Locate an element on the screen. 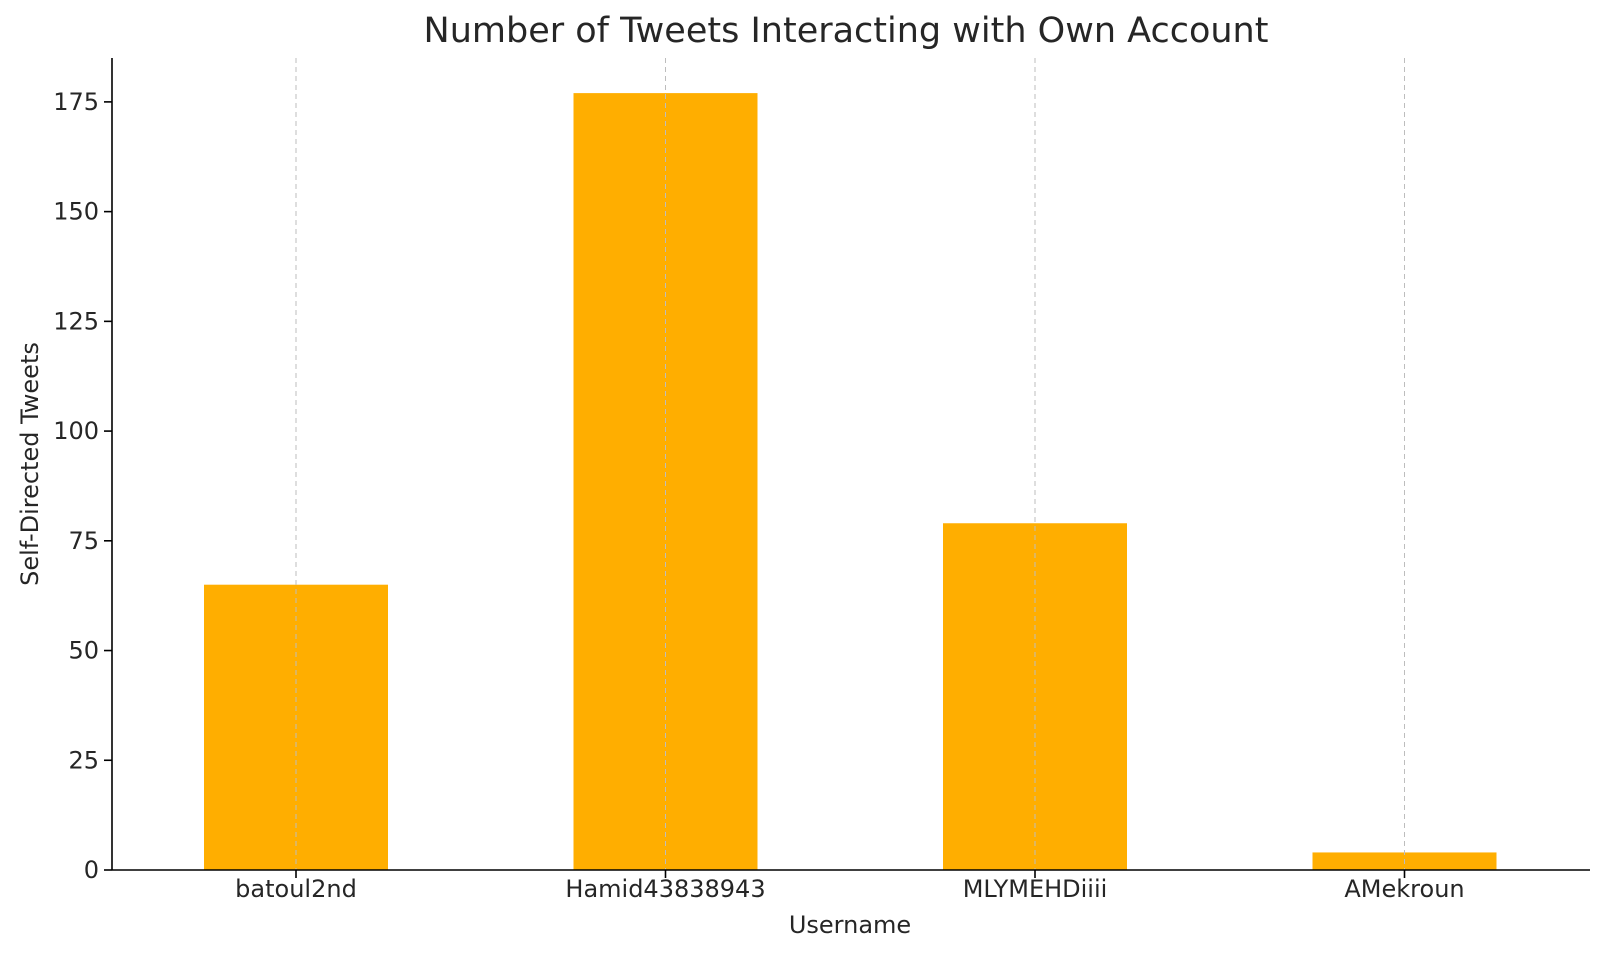 This screenshot has height=954, width=1600. x-axis-label: Username is located at coordinates (850, 925).